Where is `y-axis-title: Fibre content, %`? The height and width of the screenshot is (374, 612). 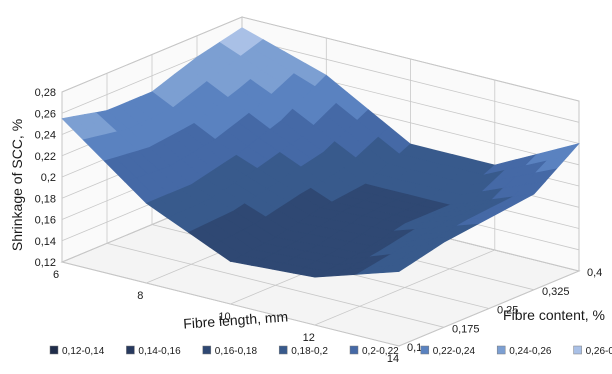
y-axis-title: Fibre content, % is located at coordinates (554, 315).